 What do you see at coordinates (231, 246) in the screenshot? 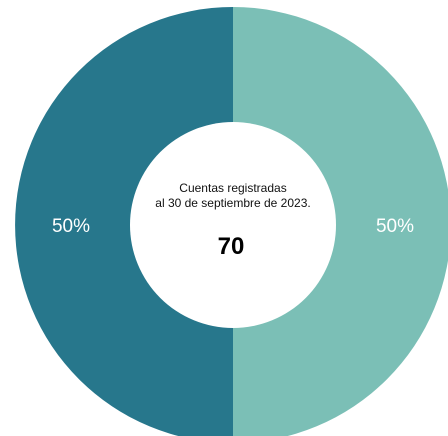
I see `center-total-value: 70` at bounding box center [231, 246].